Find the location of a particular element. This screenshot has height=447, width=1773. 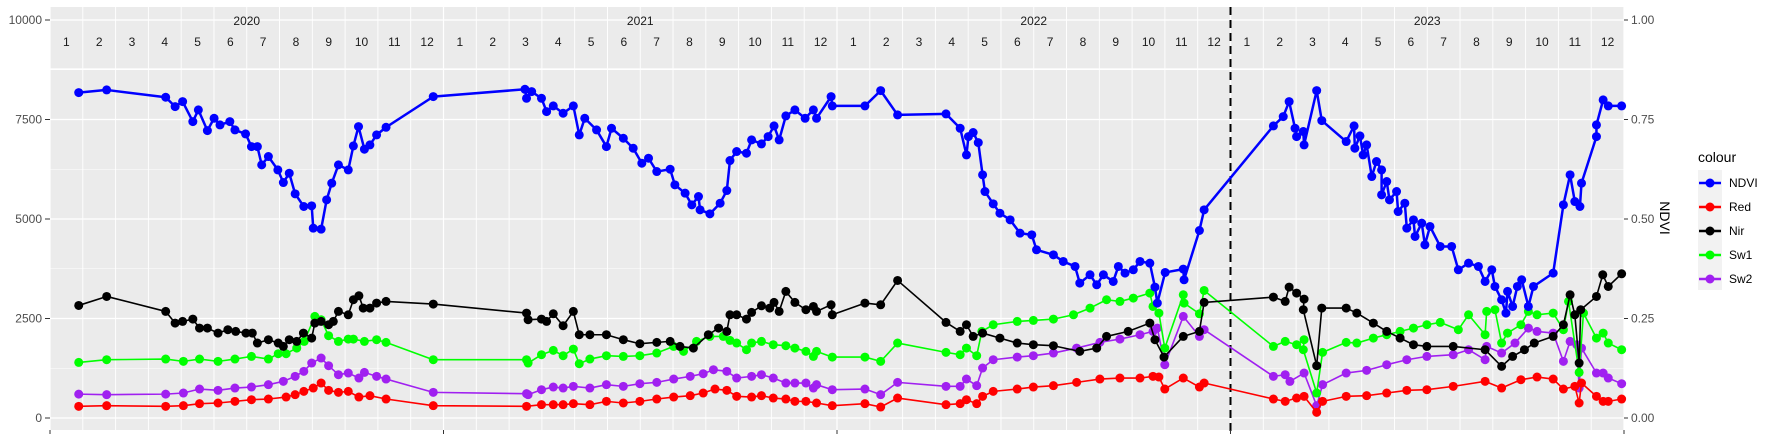

month-label: 7 is located at coordinates (1050, 42).